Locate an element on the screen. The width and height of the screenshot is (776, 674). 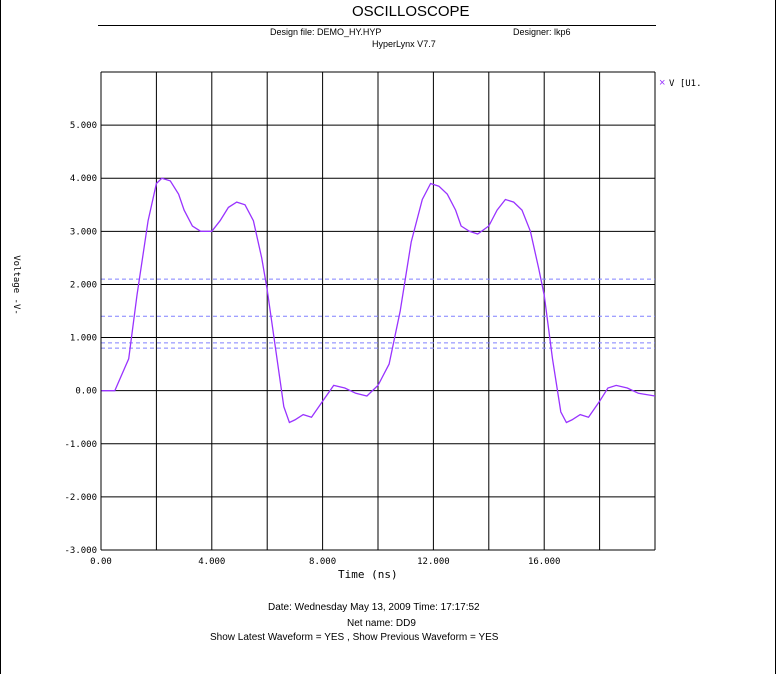
y-tick-label: 4.000 is located at coordinates (83, 179).